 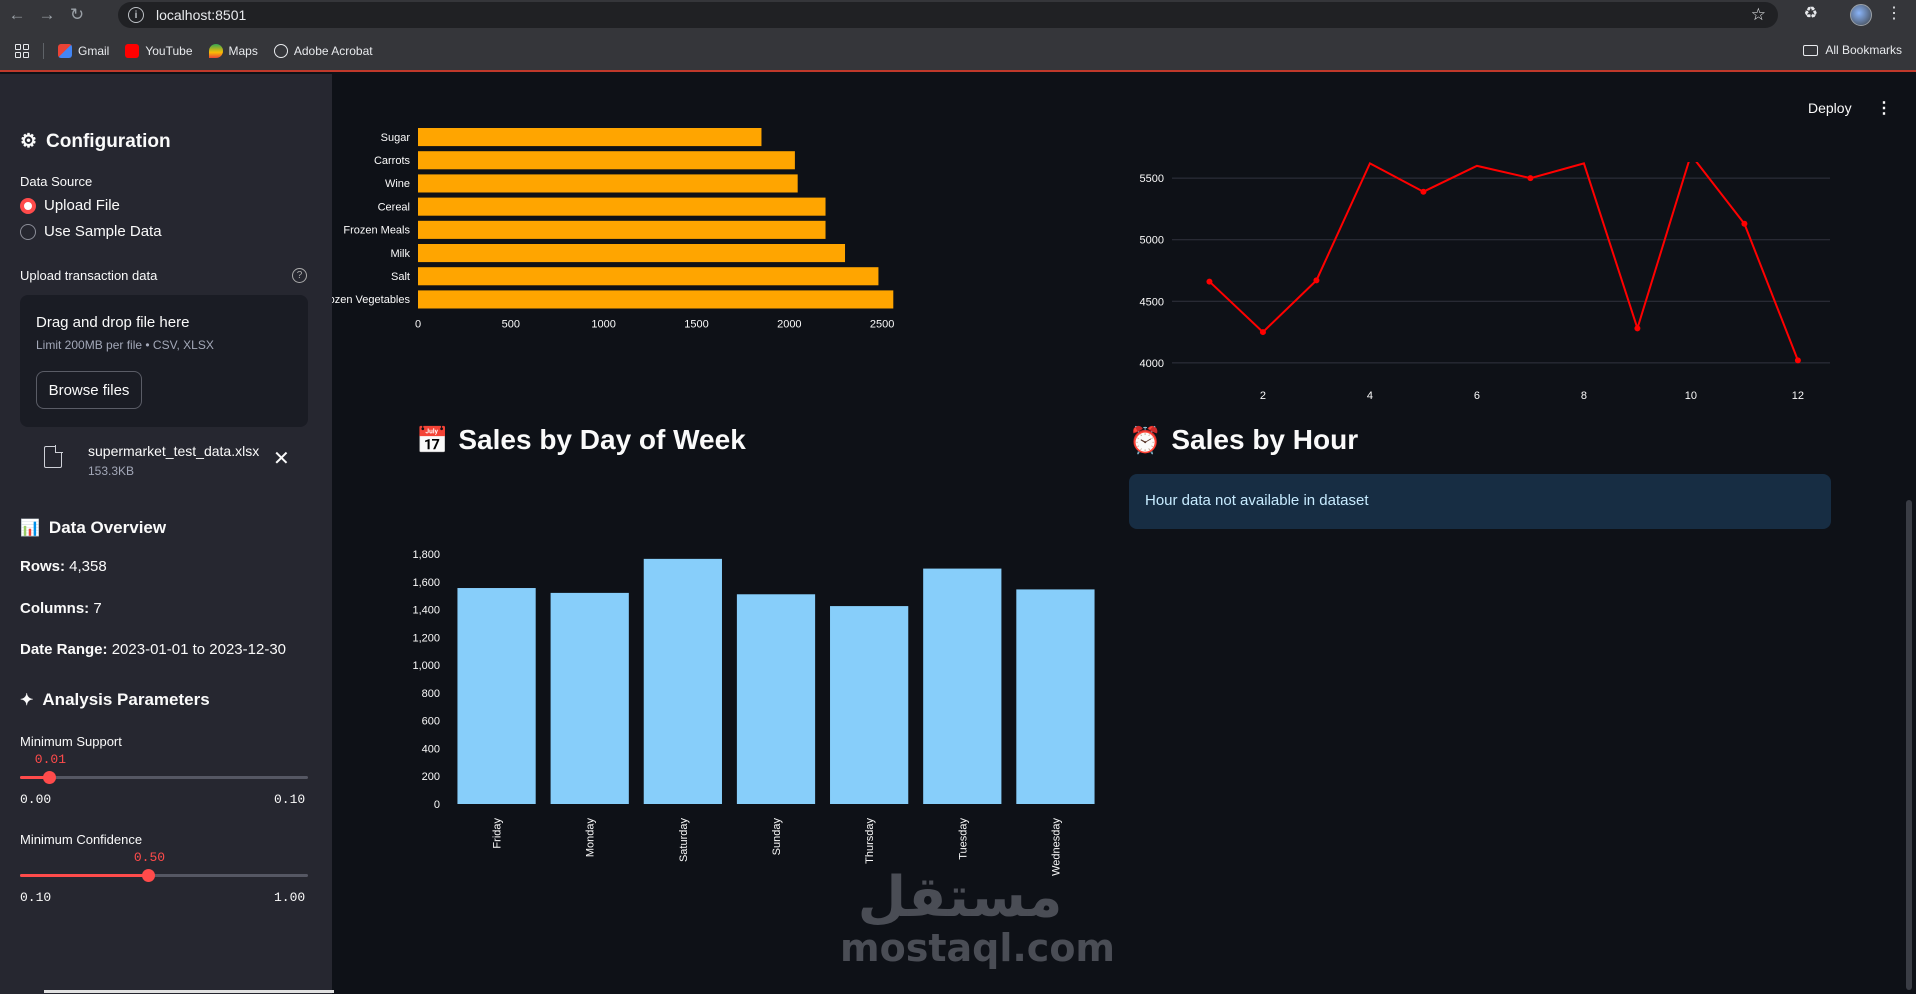 I want to click on min-support-max: 0.10, so click(x=290, y=799).